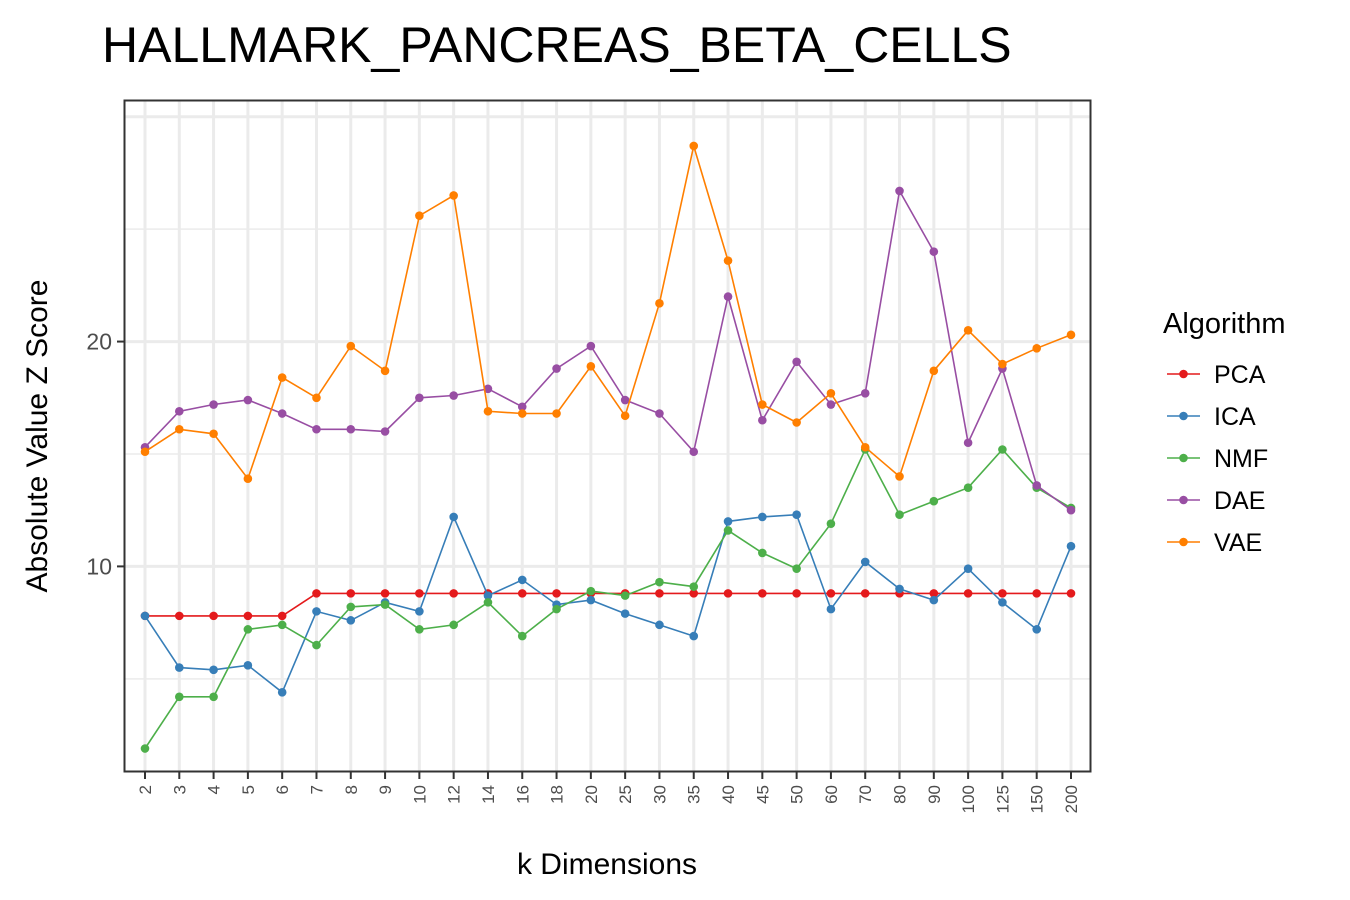 This screenshot has width=1350, height=900. I want to click on legend-key-point-nmf, so click(1183, 458).